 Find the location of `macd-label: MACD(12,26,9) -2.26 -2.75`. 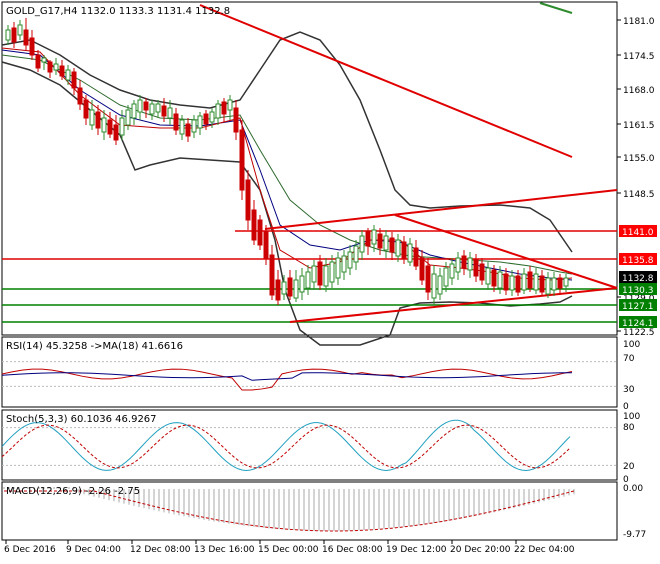

macd-label: MACD(12,26,9) -2.26 -2.75 is located at coordinates (73, 491).